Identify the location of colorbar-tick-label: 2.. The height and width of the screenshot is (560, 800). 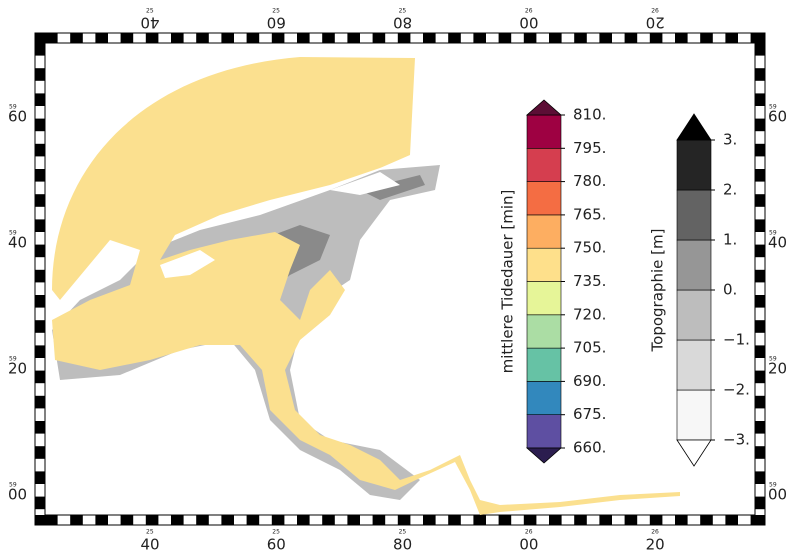
(730, 190).